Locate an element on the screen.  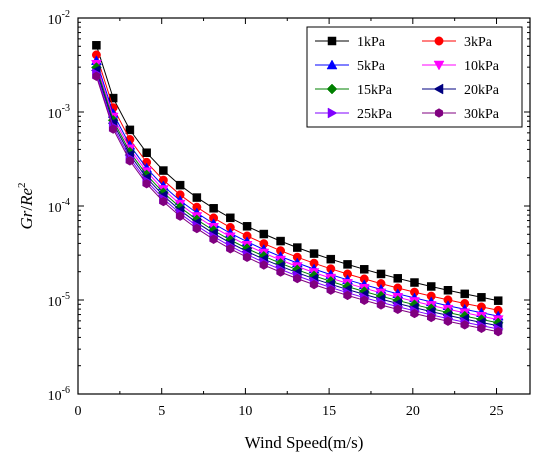
legend-item: 15kPa is located at coordinates (354, 90).